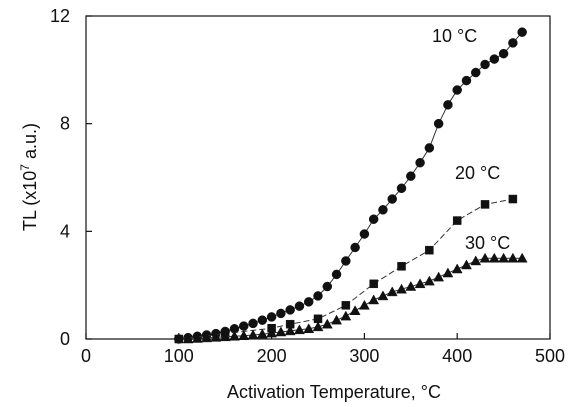 The image size is (584, 407). I want to click on x-tick-label: 200, so click(272, 356).